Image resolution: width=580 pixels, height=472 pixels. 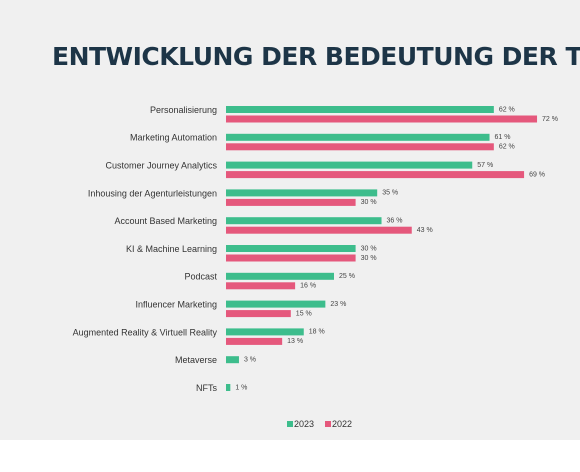 What do you see at coordinates (304, 313) in the screenshot?
I see `value-label: 15 %` at bounding box center [304, 313].